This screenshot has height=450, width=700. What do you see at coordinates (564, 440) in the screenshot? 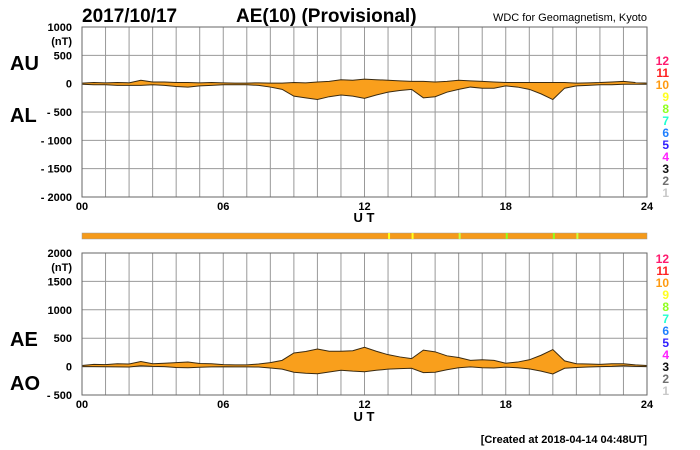
I see `created-footer: [Created at 2018-04-14 04:48UT]` at bounding box center [564, 440].